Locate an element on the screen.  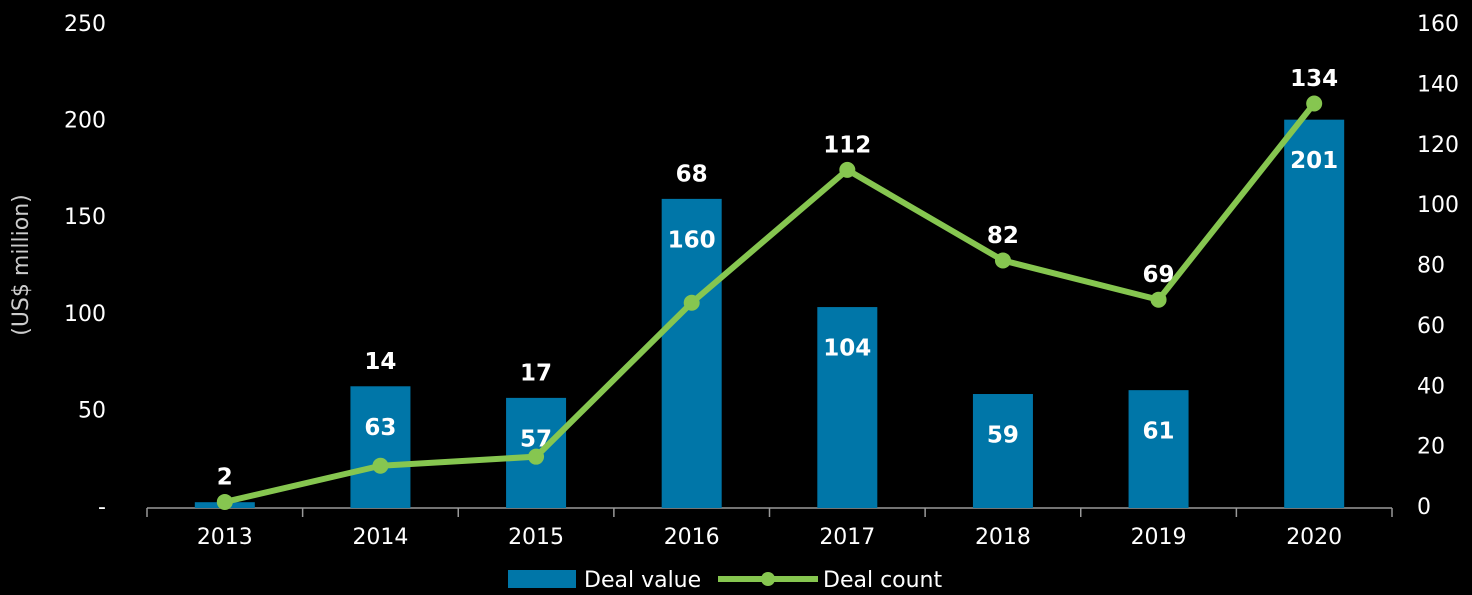
y-tick-label: 100 is located at coordinates (85, 314).